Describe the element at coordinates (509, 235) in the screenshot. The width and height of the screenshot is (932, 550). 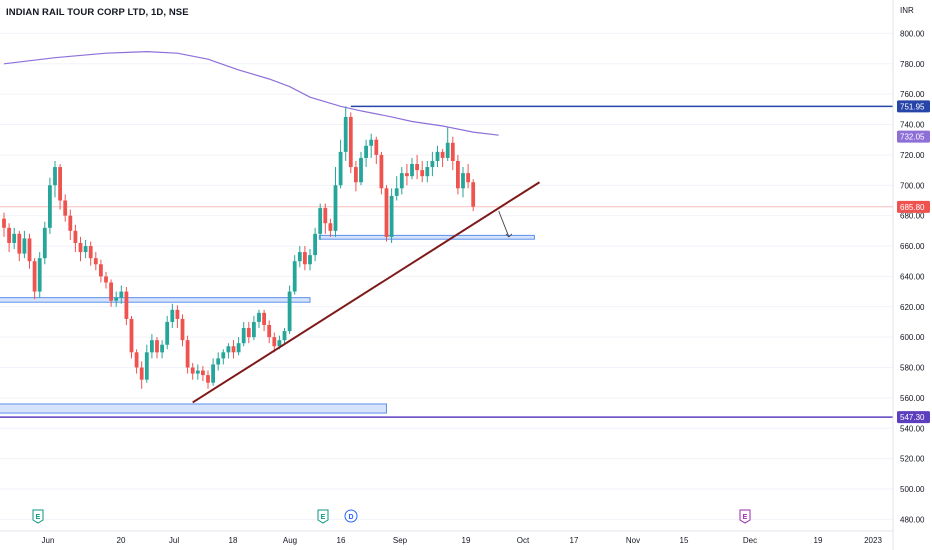
I see `projection-arrow-head` at that location.